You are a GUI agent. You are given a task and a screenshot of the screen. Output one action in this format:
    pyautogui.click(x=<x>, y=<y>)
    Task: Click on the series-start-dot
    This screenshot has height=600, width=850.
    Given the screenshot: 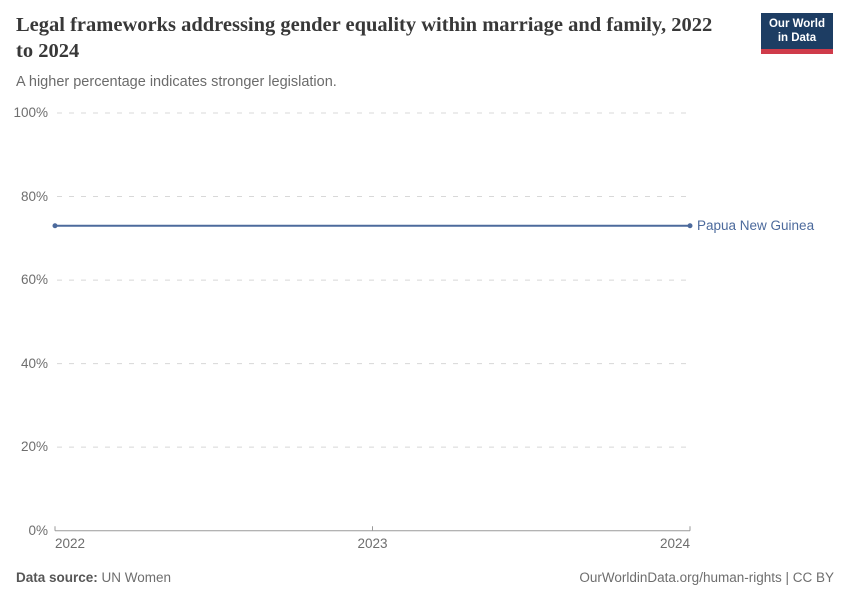 What is the action you would take?
    pyautogui.click(x=55, y=226)
    